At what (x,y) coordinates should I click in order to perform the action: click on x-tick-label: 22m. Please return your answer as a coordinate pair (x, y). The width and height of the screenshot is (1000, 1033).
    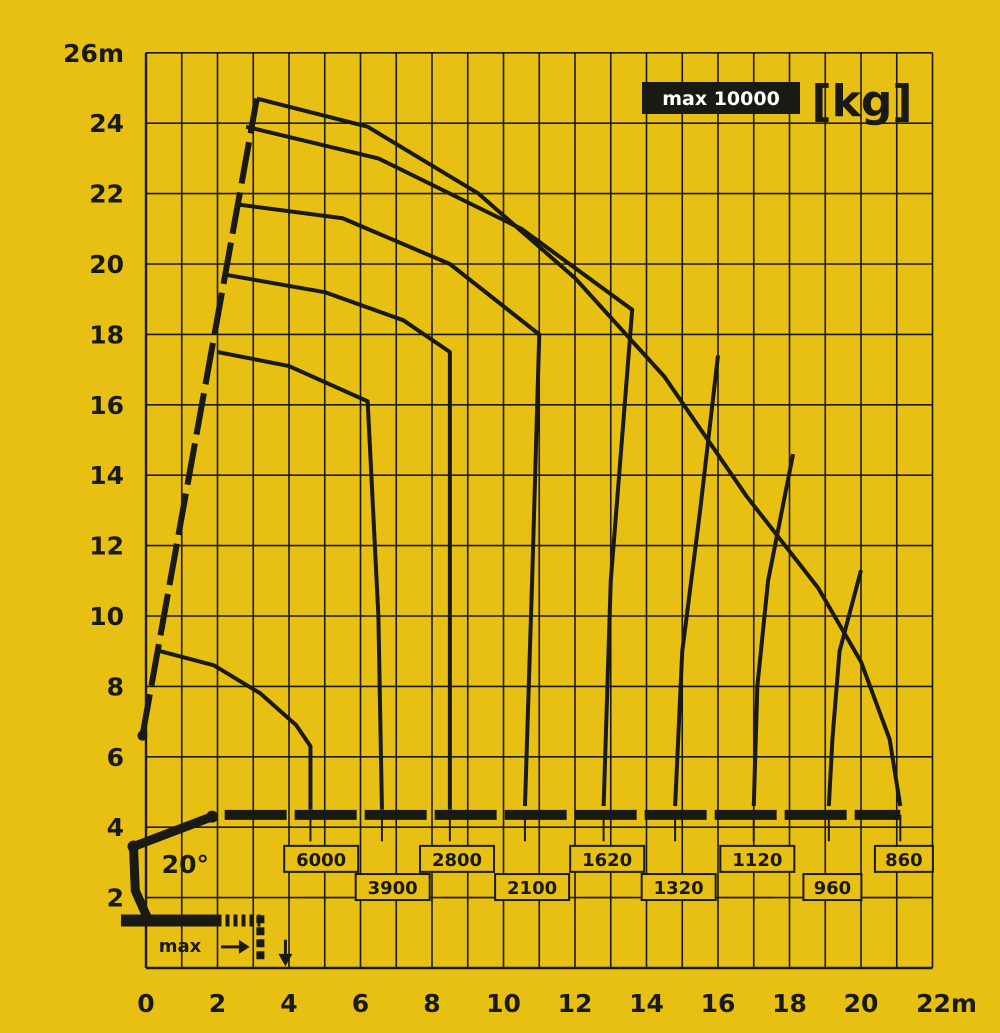
    Looking at the image, I should click on (946, 1003).